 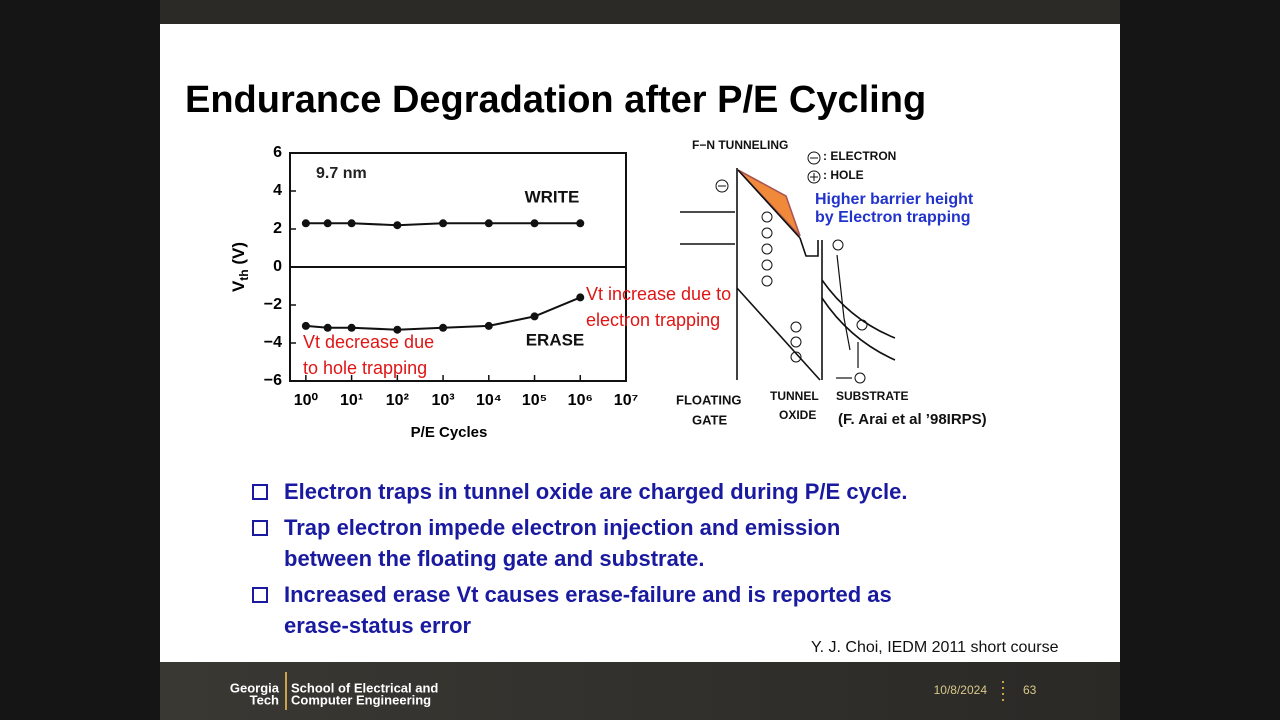 What do you see at coordinates (580, 400) in the screenshot?
I see `x-tick-label: 10⁶` at bounding box center [580, 400].